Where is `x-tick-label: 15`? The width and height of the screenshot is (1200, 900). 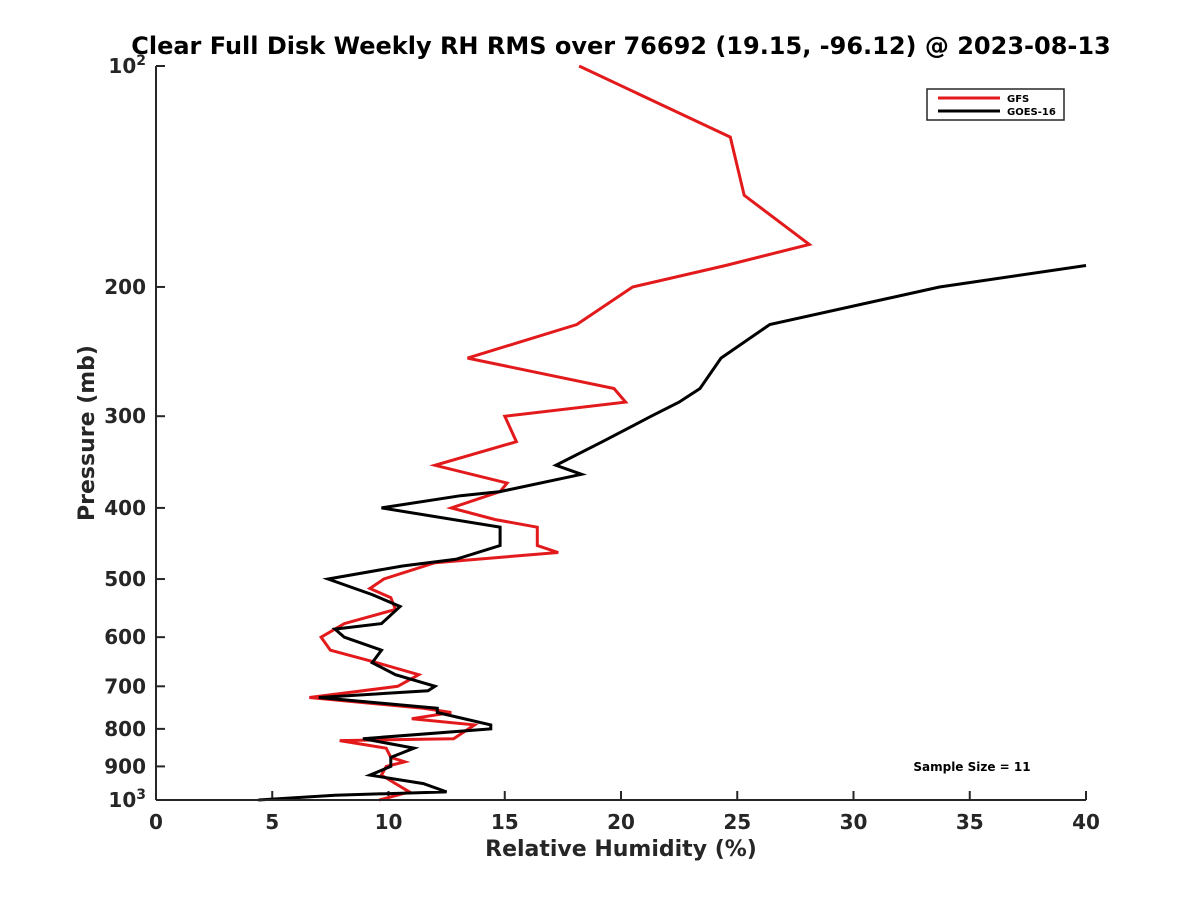
x-tick-label: 15 is located at coordinates (505, 822).